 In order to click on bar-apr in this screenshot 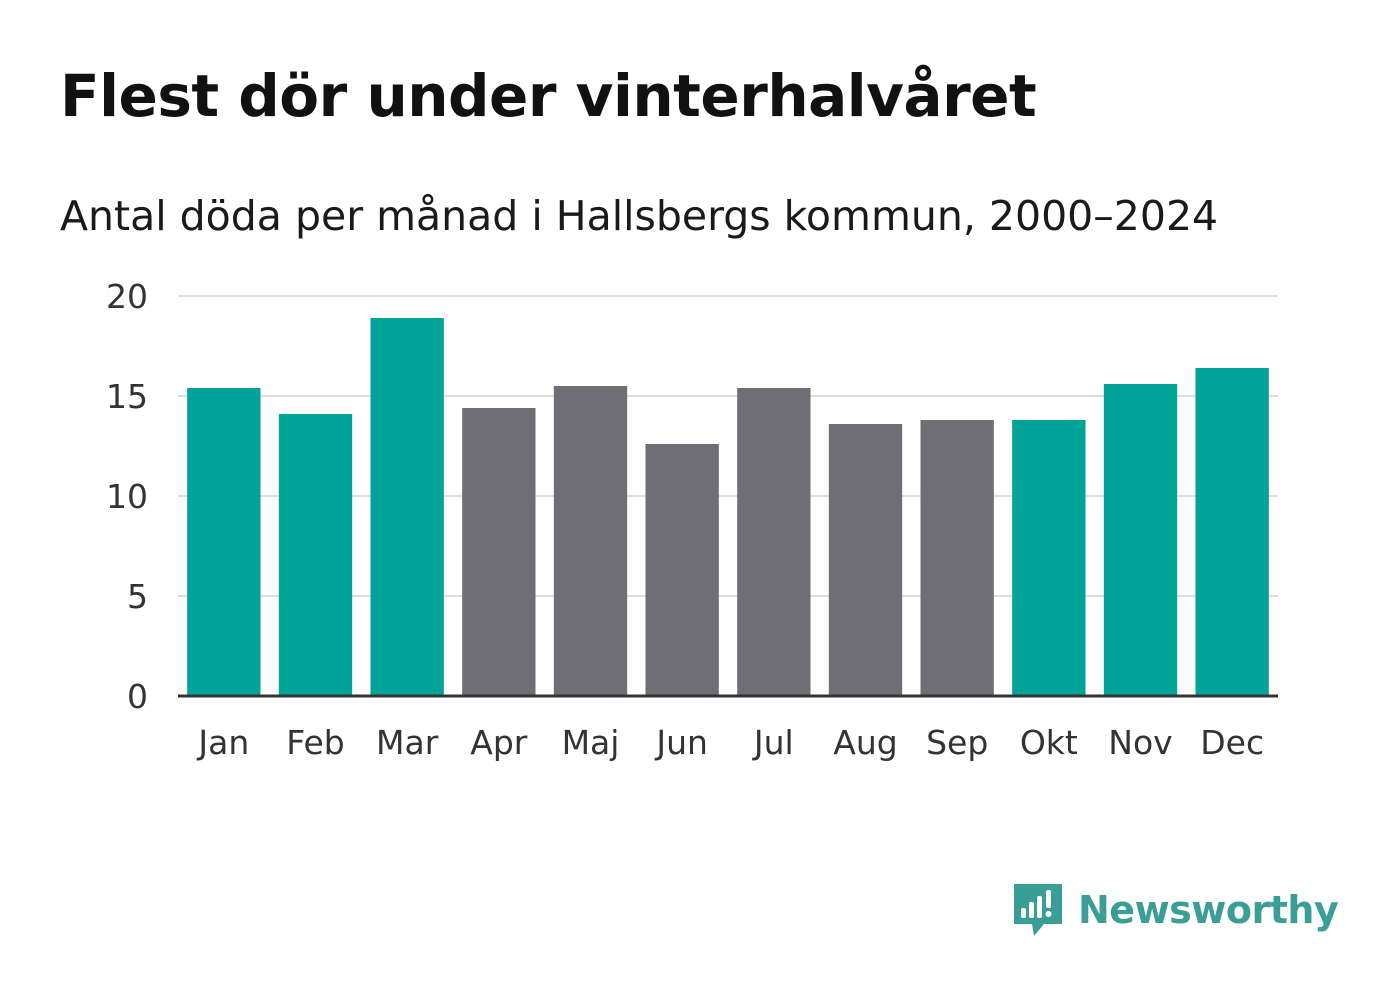, I will do `click(499, 552)`.